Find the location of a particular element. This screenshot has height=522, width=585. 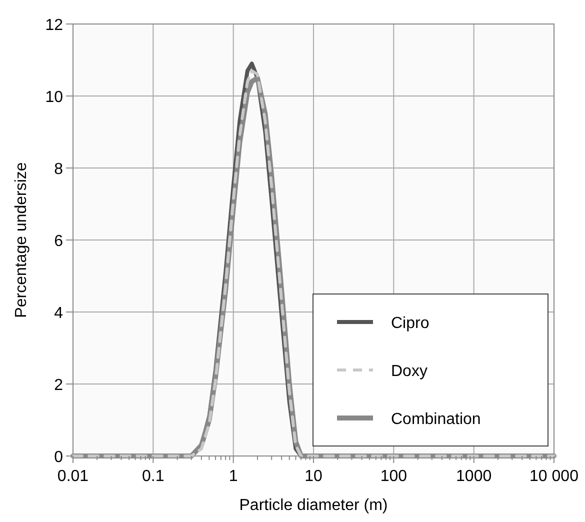

legend-label: Combination is located at coordinates (436, 419).